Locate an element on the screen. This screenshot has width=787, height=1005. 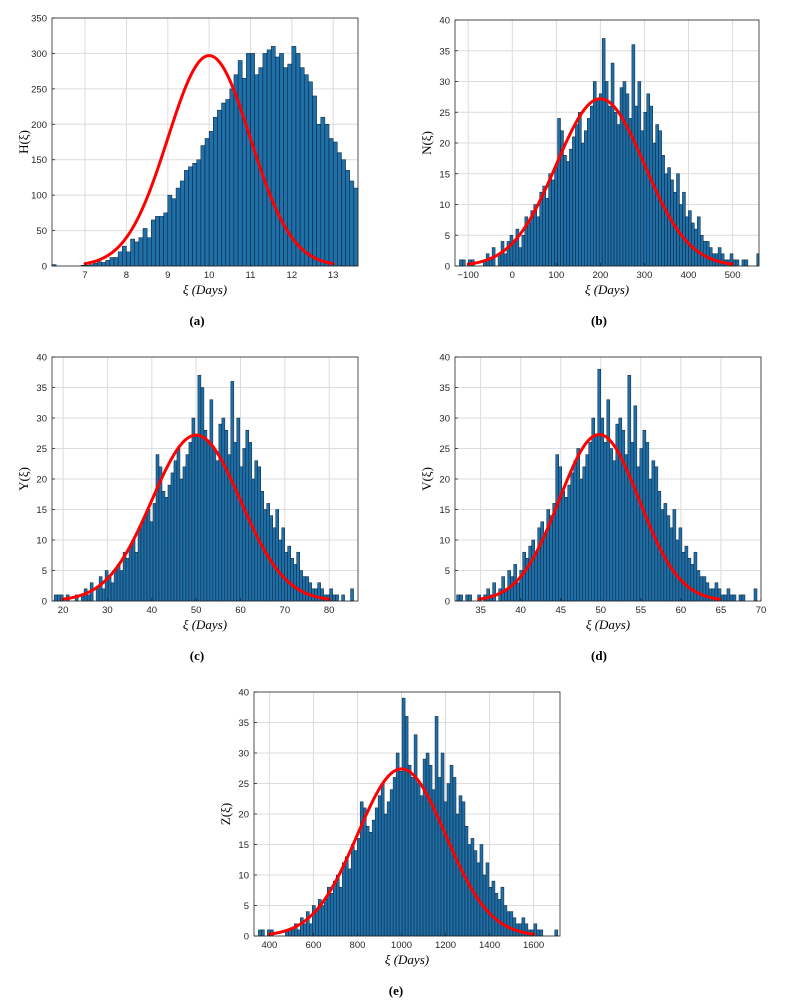
y-ticks: 0 5 10 15 20 25 30 35 40 is located at coordinates (448, 144).